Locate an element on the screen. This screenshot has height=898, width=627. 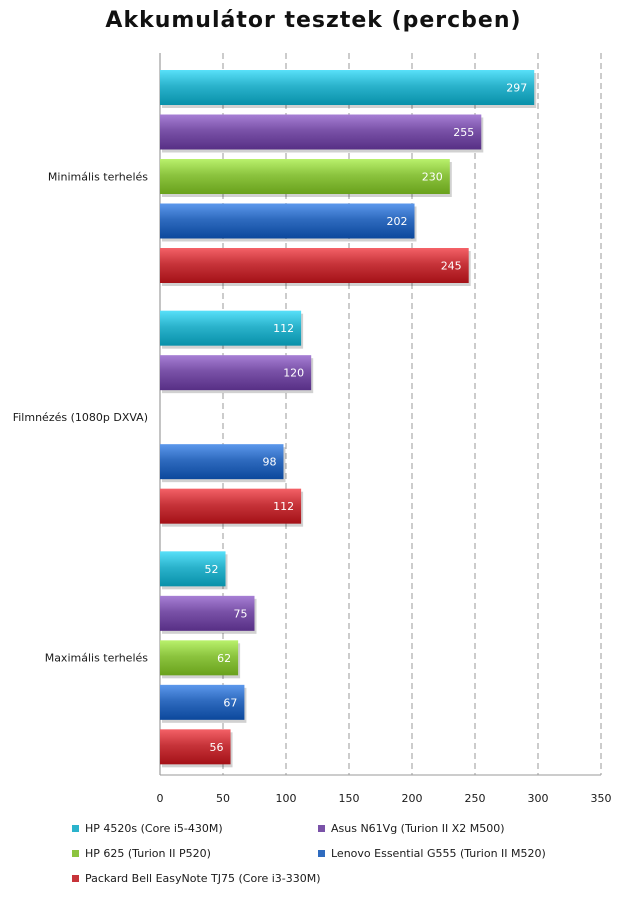
x-tick-label: 0 is located at coordinates (160, 798).